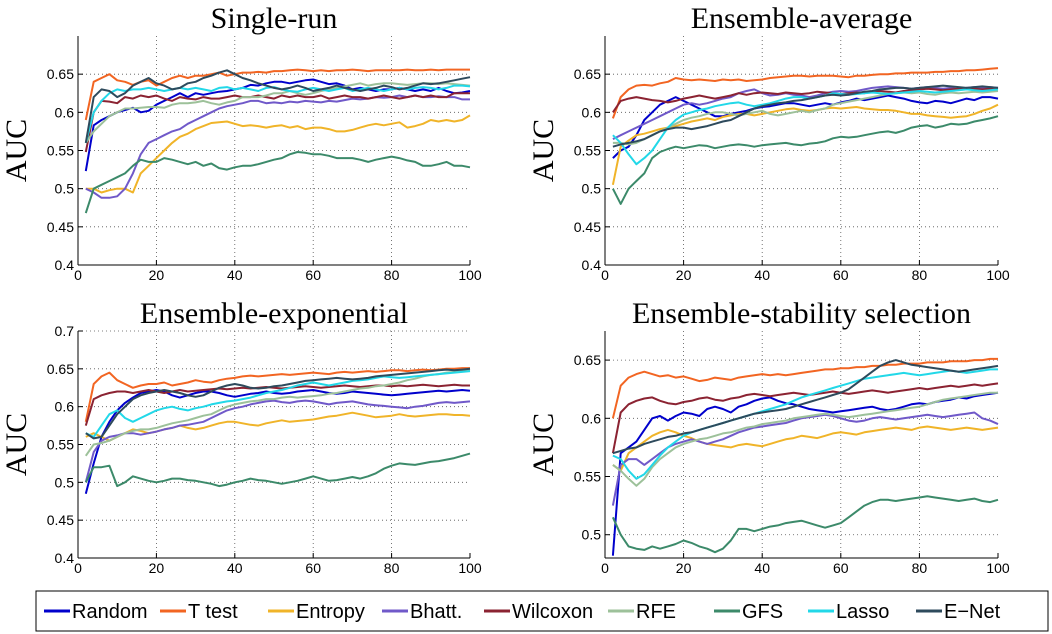 This screenshot has height=634, width=1052. Describe the element at coordinates (802, 18) in the screenshot. I see `chart-title: Ensemble-average` at that location.